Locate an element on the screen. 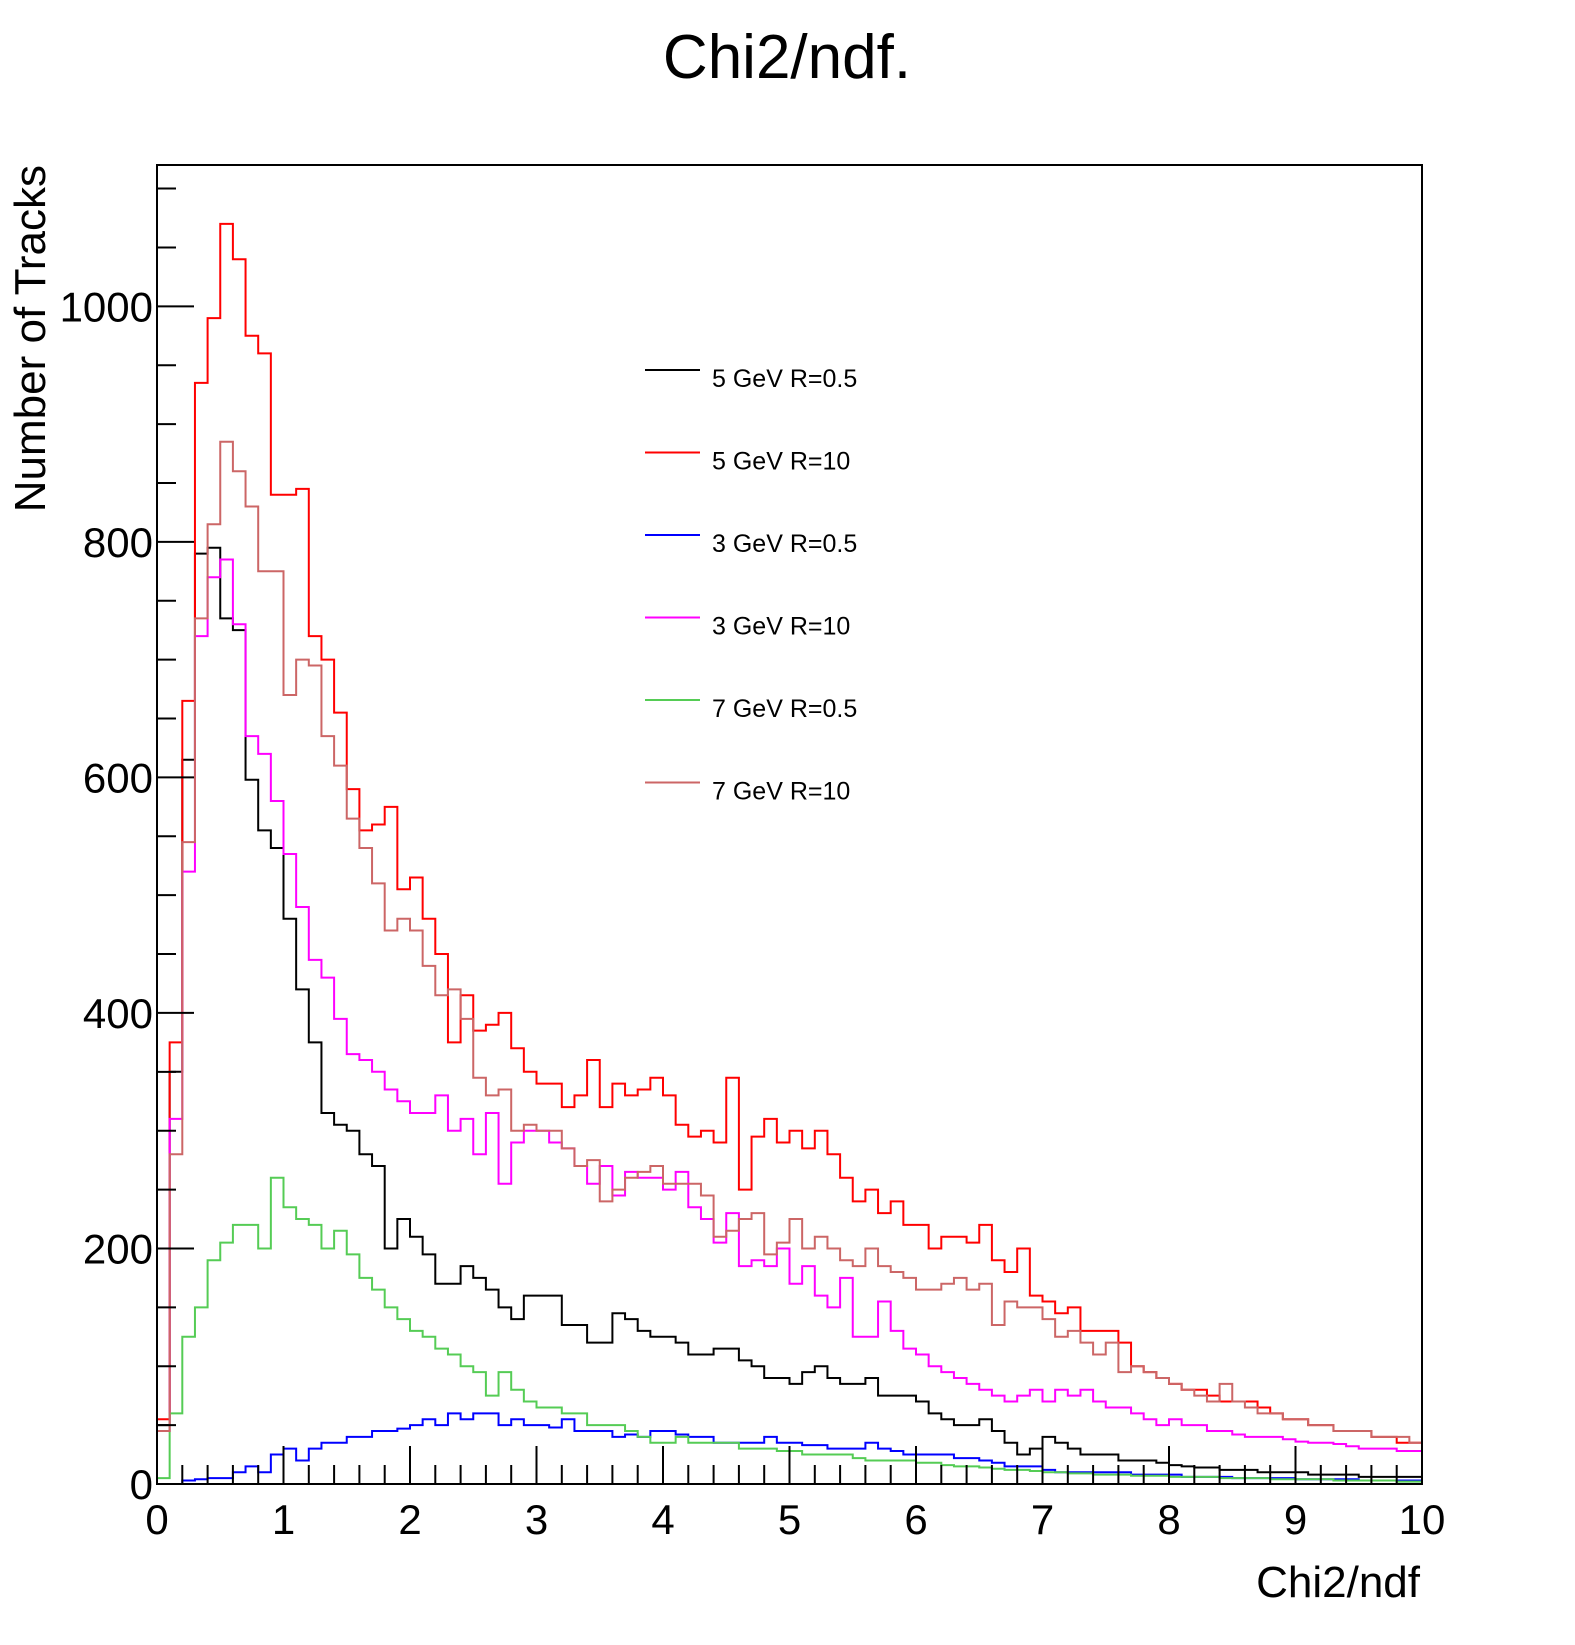 This screenshot has width=1575, height=1645. x-tick-label: 4 is located at coordinates (662, 1519).